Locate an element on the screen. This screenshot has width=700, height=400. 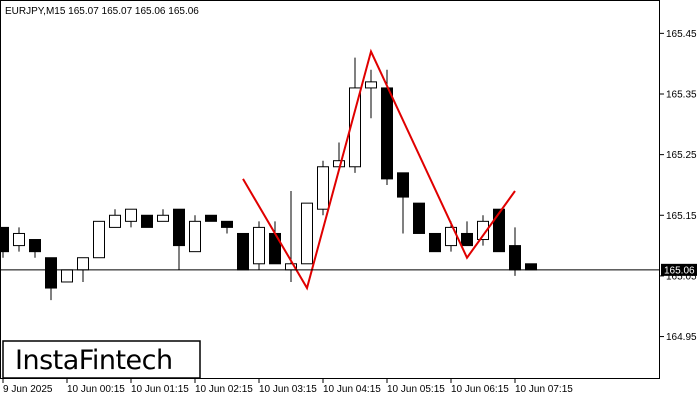
y-tick-label: 165.05 is located at coordinates (681, 276).